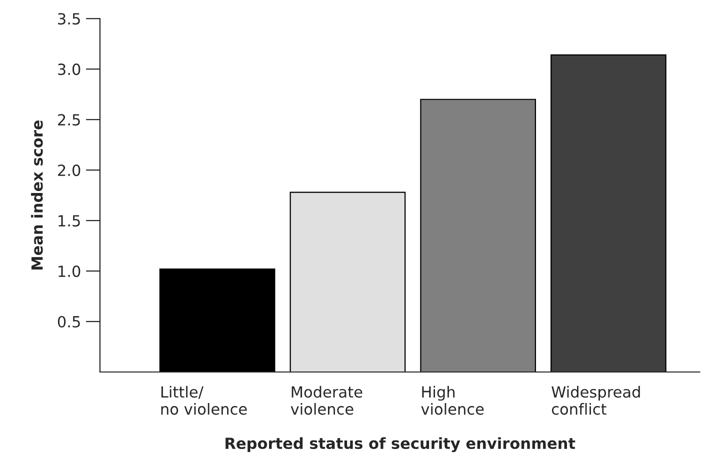 The width and height of the screenshot is (714, 465). I want to click on y-axis-title: Mean index score, so click(37, 195).